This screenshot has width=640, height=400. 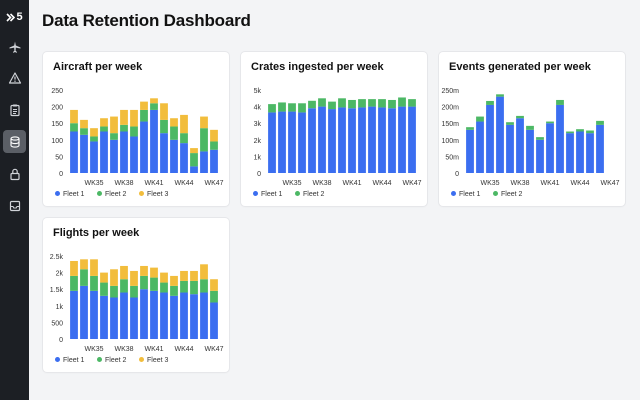 I want to click on archive-icon, so click(x=14, y=205).